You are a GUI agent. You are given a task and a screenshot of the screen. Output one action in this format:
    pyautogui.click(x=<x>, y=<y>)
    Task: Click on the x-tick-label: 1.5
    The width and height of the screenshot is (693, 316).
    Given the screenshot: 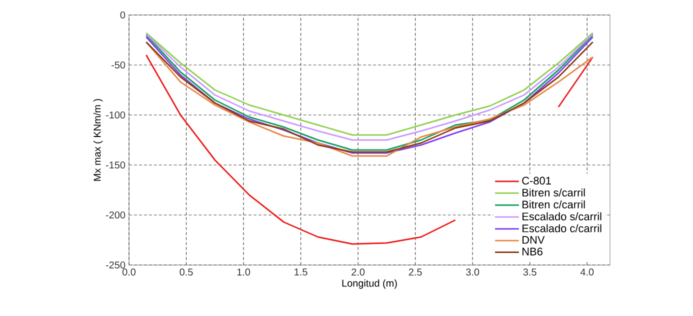 What is the action you would take?
    pyautogui.click(x=301, y=272)
    